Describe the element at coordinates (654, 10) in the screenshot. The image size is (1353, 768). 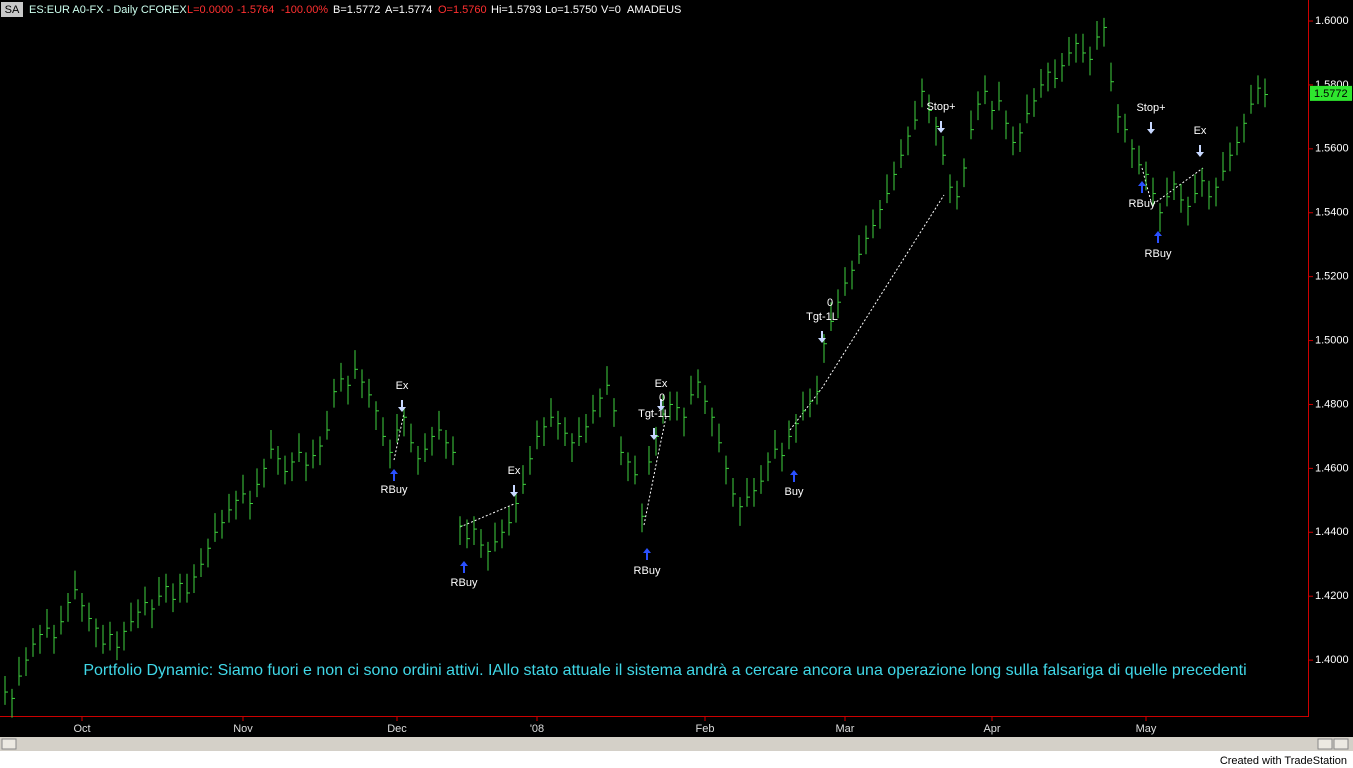
I see `header-account: AMADEUS` at that location.